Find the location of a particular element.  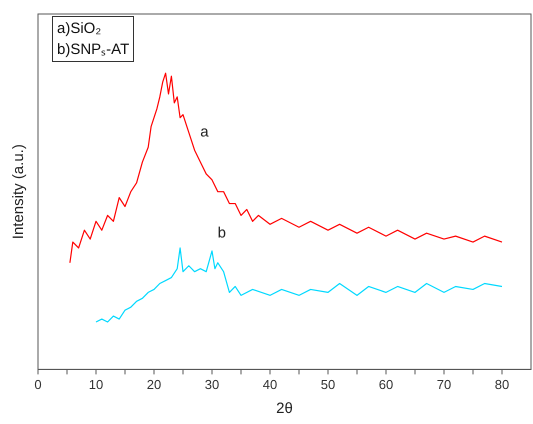

x-tick-label: 80 is located at coordinates (502, 384).